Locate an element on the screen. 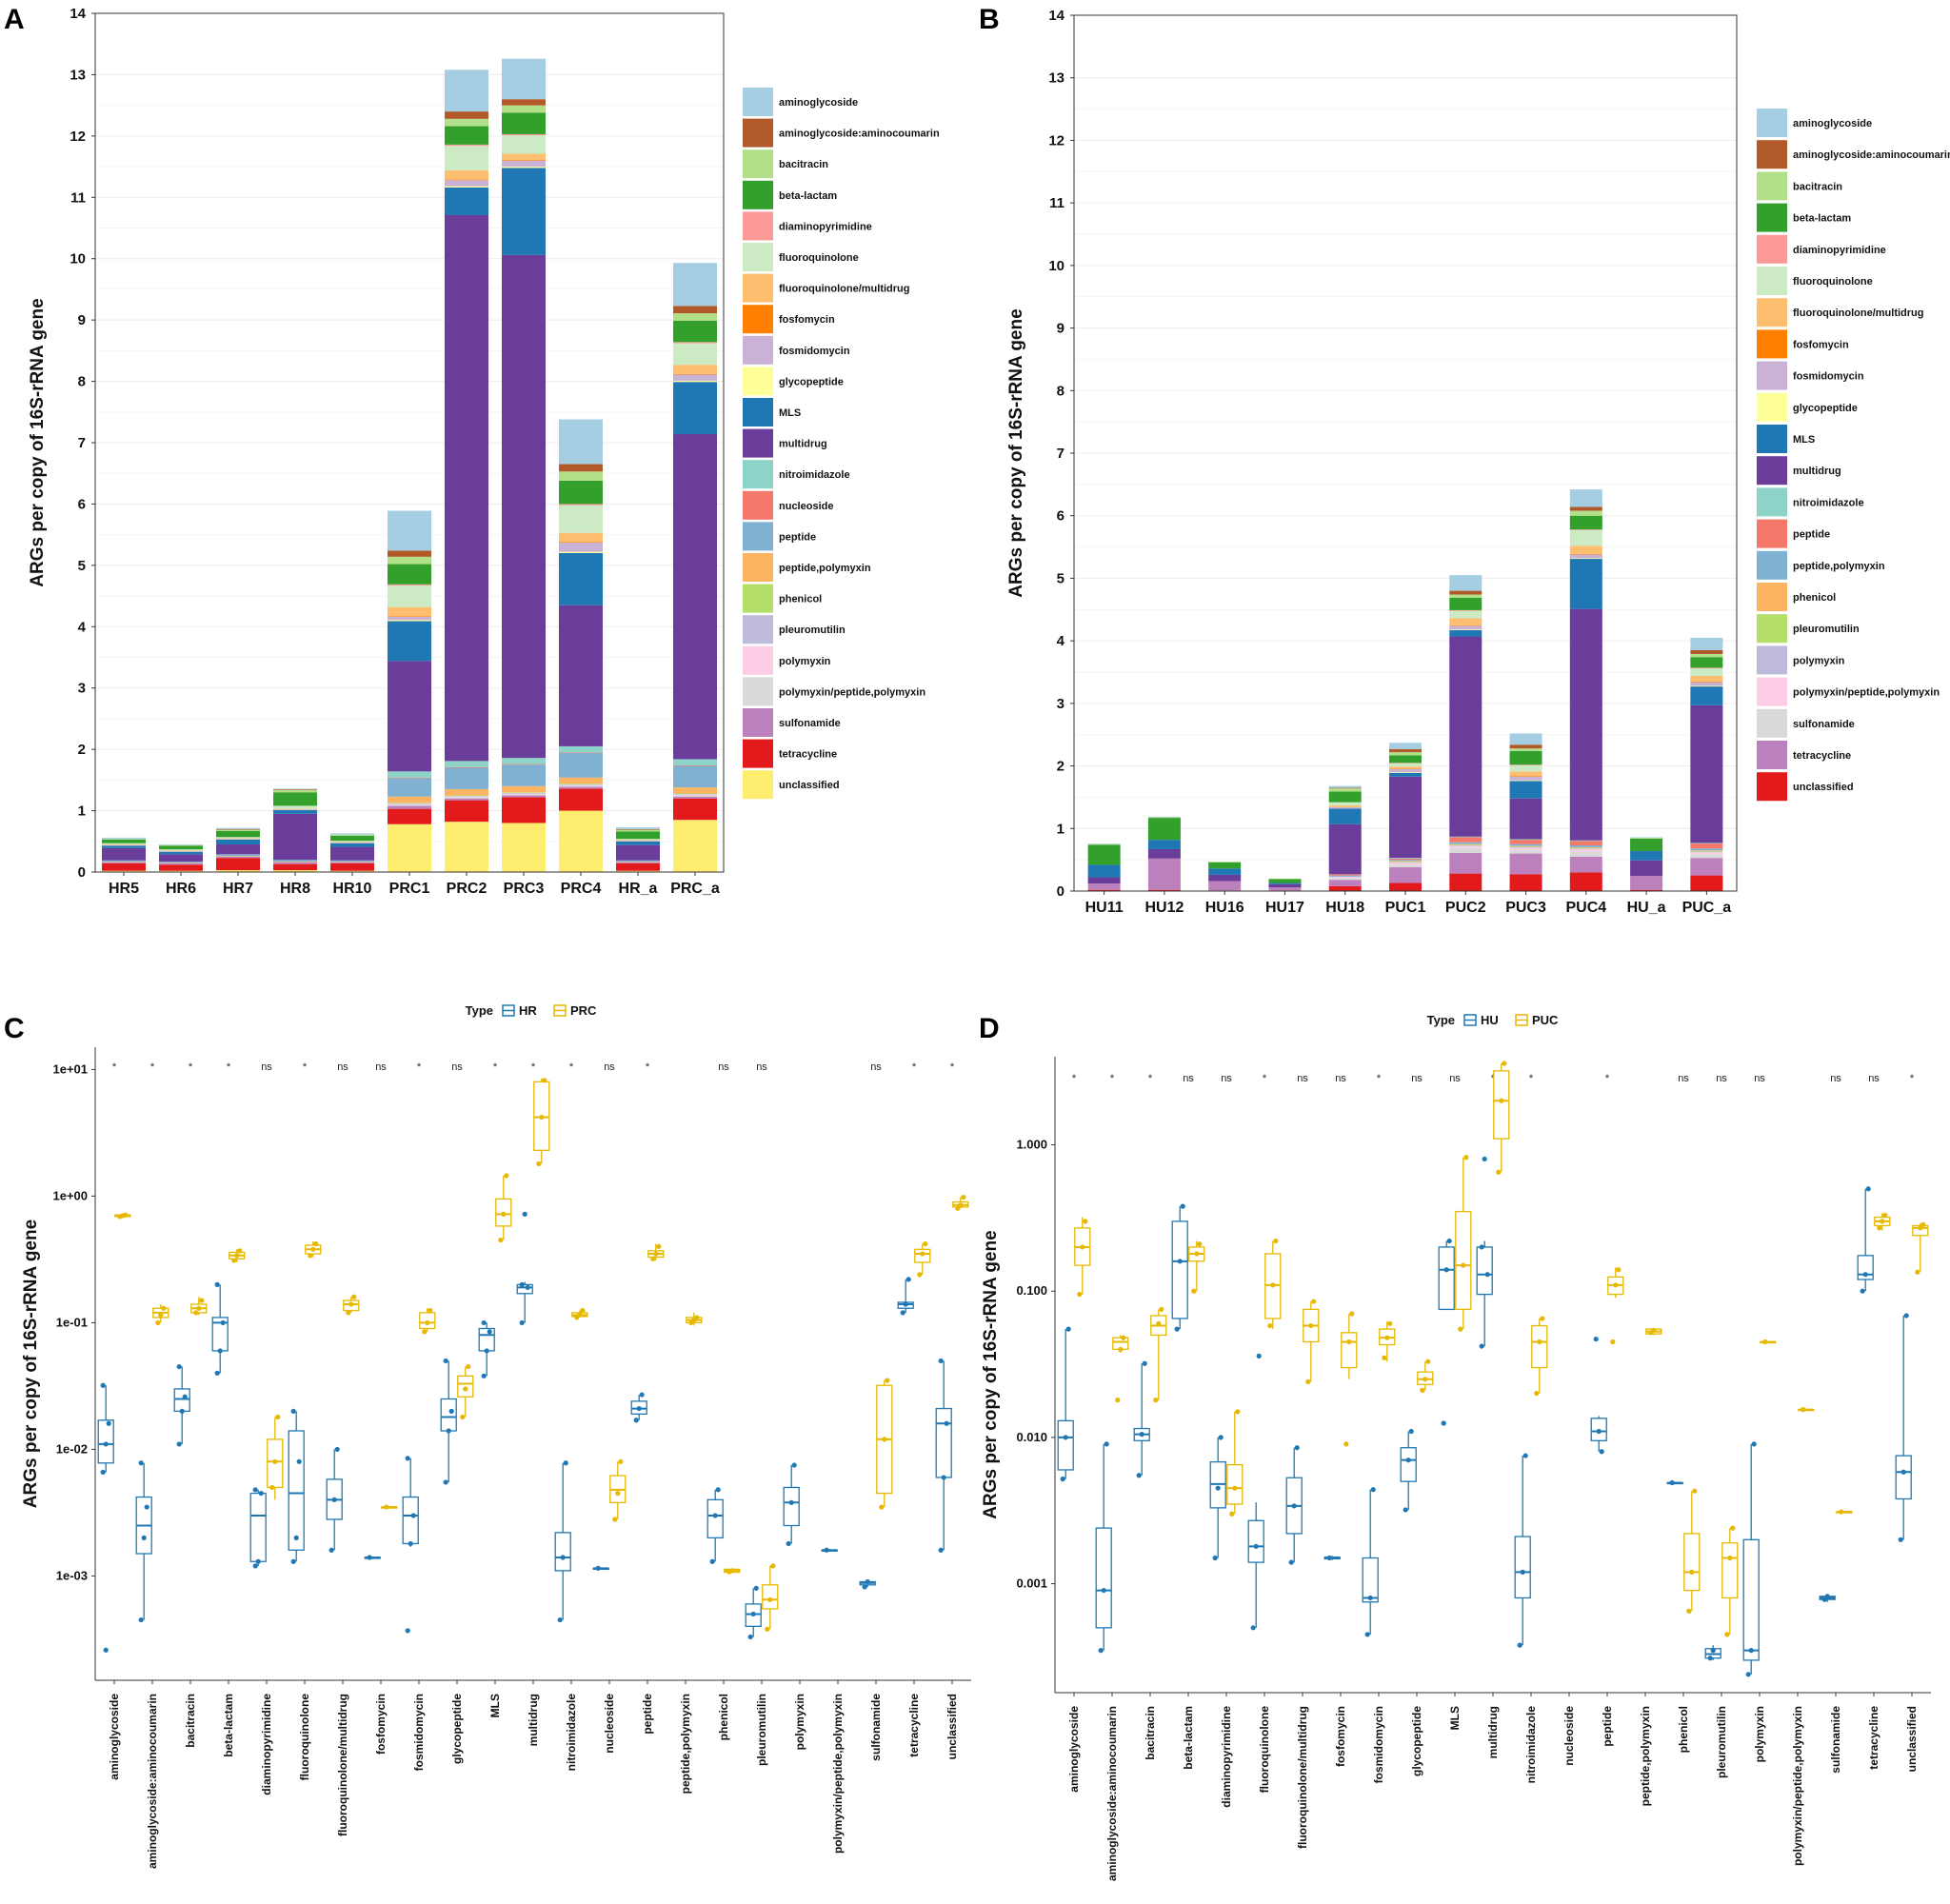 This screenshot has width=1950, height=1904. bar-segment-puc1-fosfomycin is located at coordinates (1405, 768).